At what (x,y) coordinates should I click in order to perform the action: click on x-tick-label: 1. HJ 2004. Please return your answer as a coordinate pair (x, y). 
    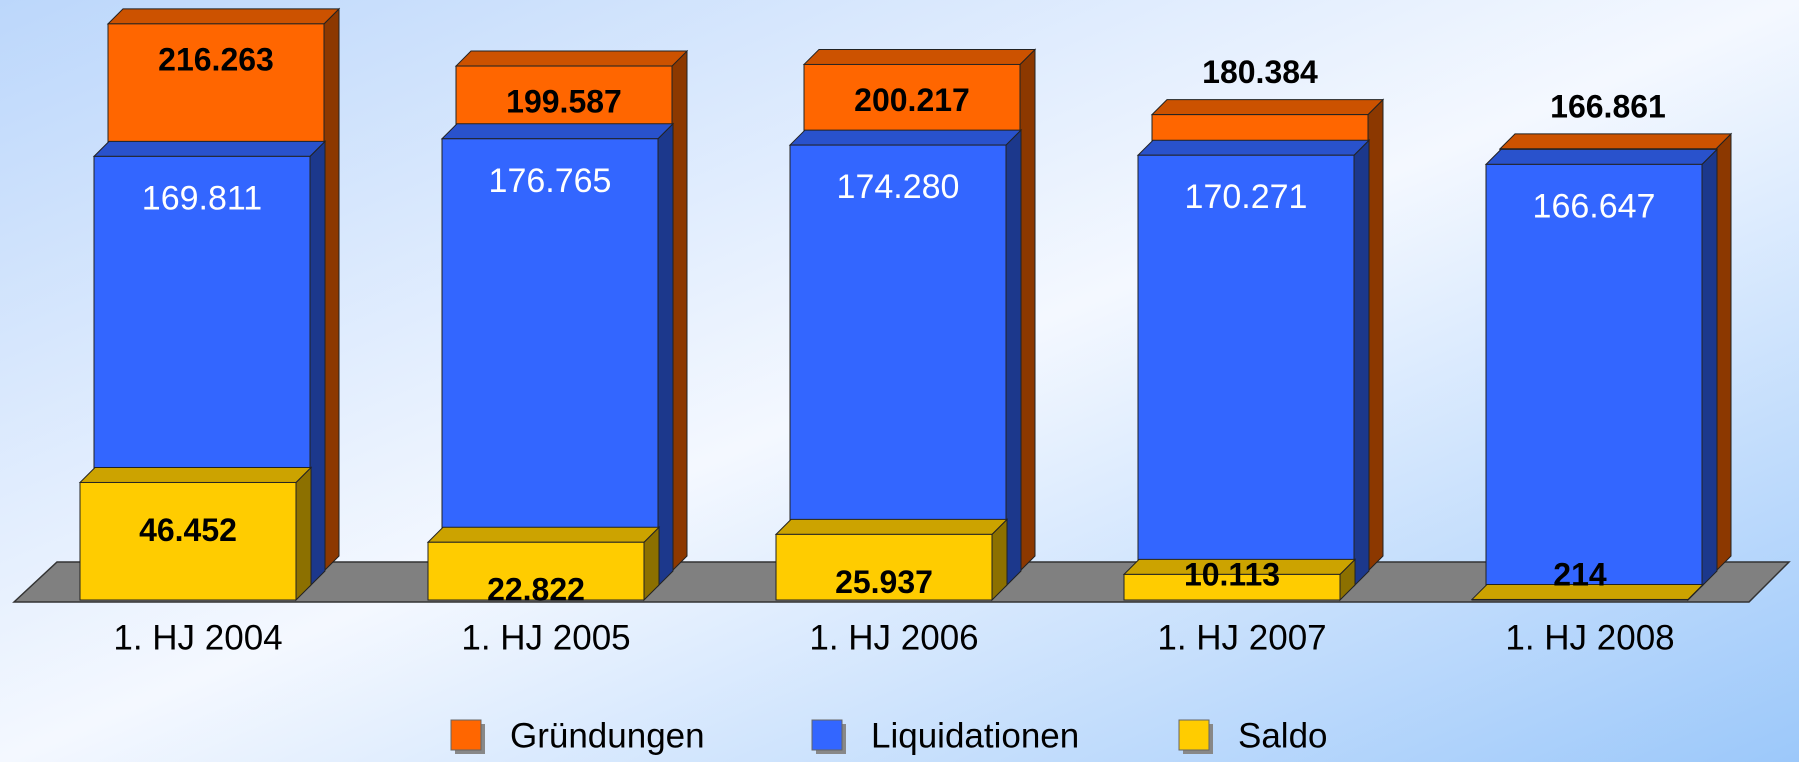
    Looking at the image, I should click on (197, 637).